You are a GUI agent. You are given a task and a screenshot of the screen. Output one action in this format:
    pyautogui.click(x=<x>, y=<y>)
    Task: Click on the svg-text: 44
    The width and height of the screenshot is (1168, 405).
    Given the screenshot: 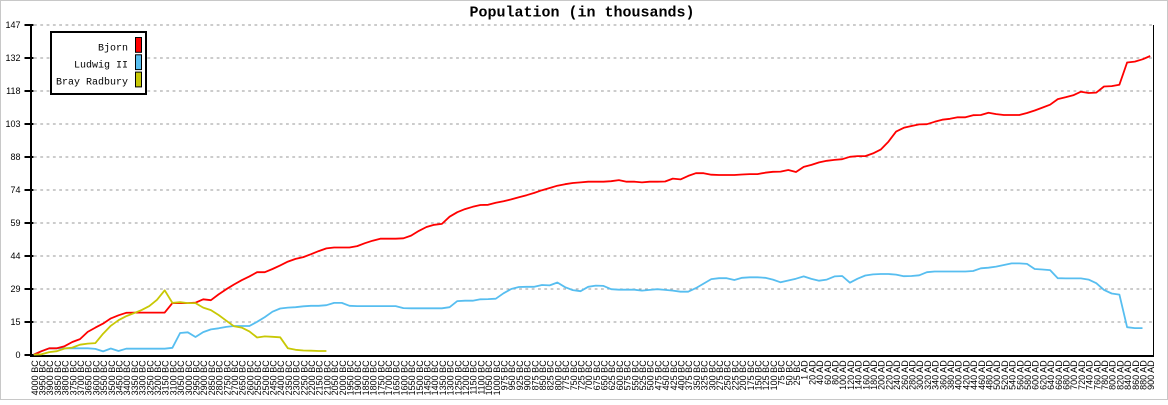 What is the action you would take?
    pyautogui.click(x=15, y=256)
    